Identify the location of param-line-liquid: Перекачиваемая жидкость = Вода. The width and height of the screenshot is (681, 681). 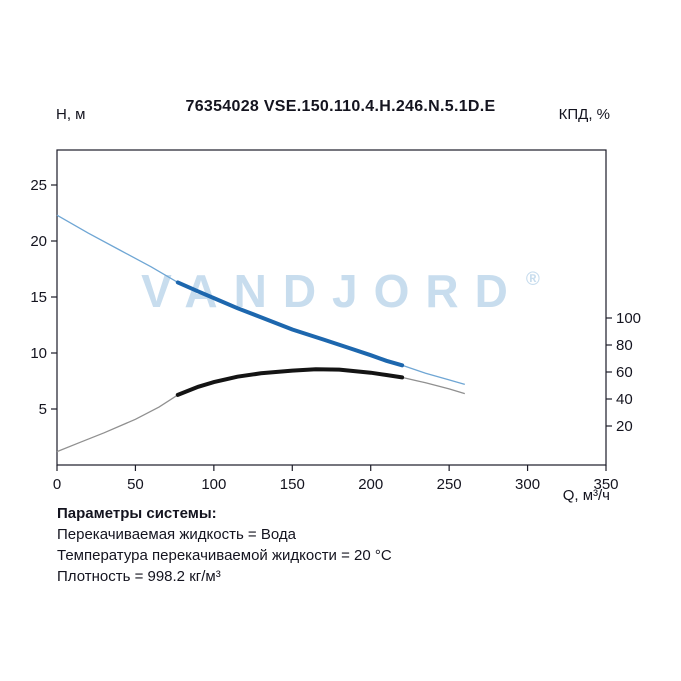
(176, 534).